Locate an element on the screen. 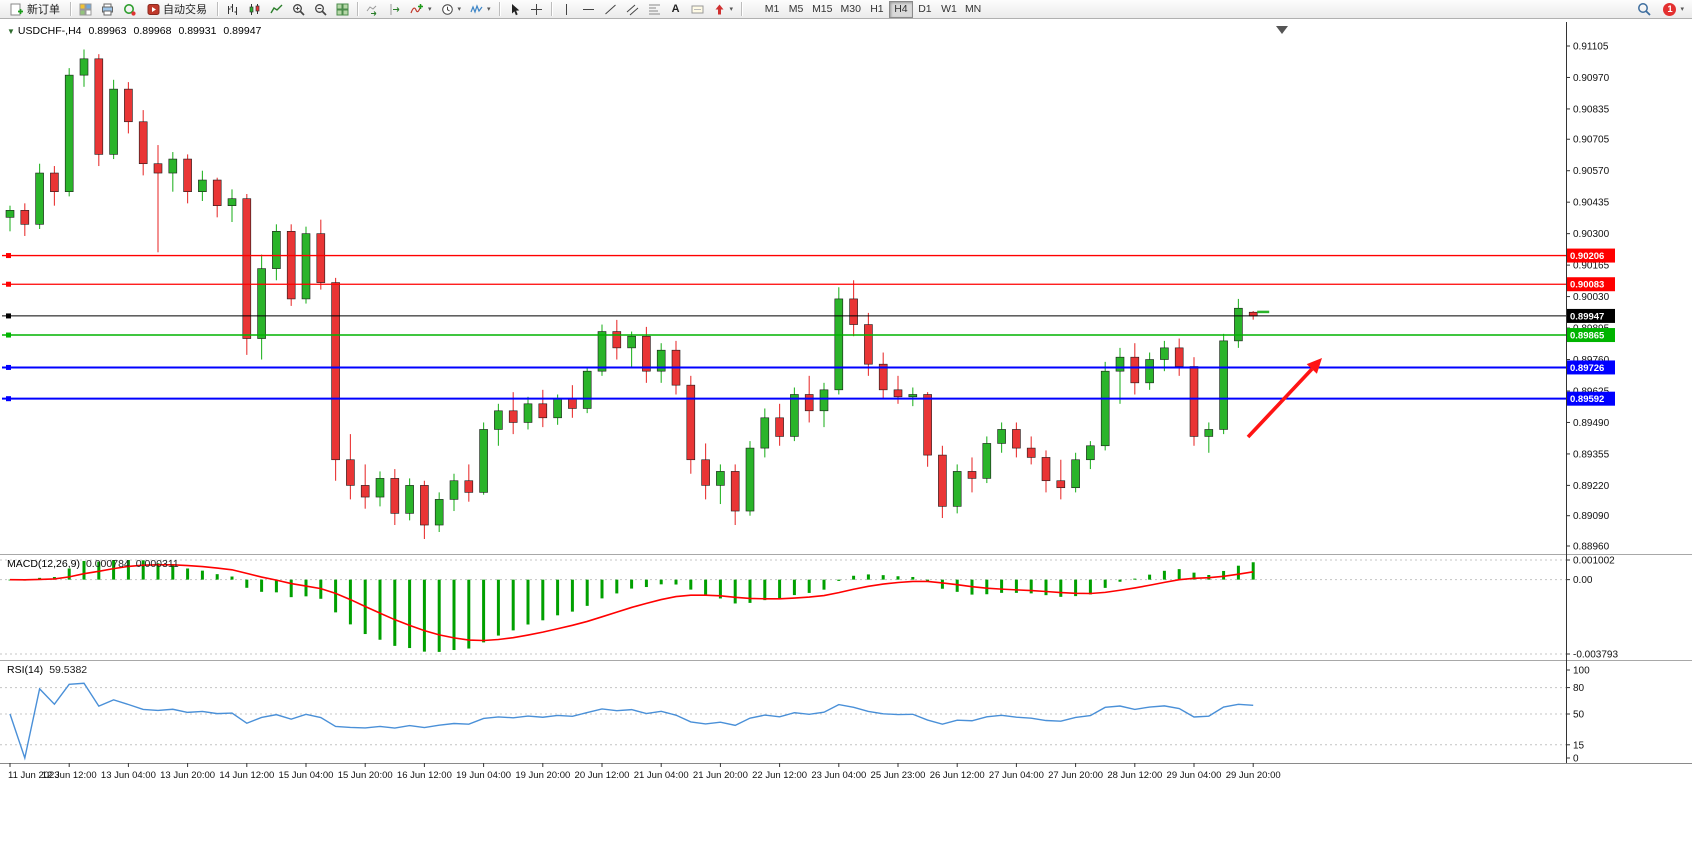 The height and width of the screenshot is (841, 1692). timeframe-button-m5: M5 is located at coordinates (796, 9).